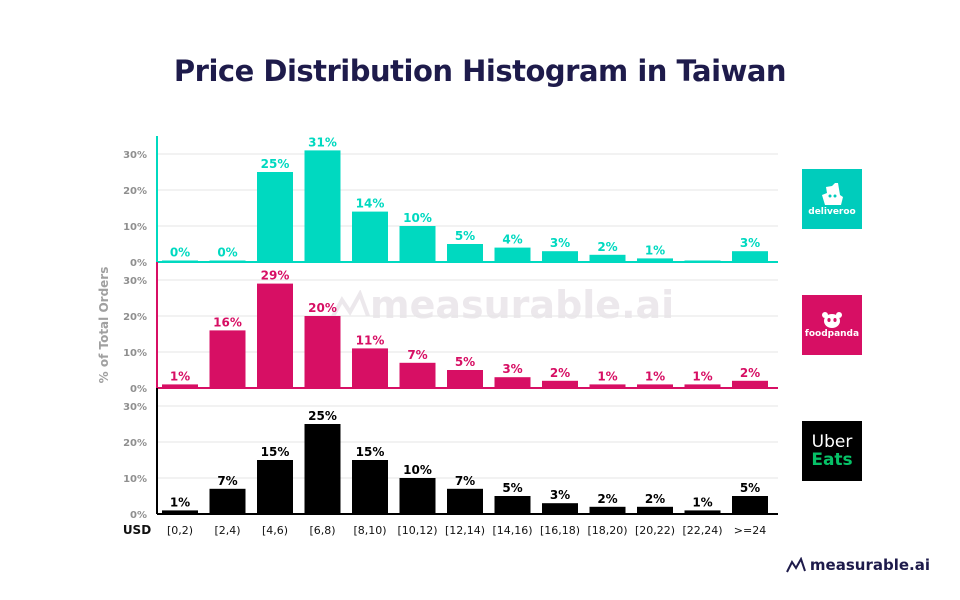  Describe the element at coordinates (322, 142) in the screenshot. I see `data-label: 31%` at that location.